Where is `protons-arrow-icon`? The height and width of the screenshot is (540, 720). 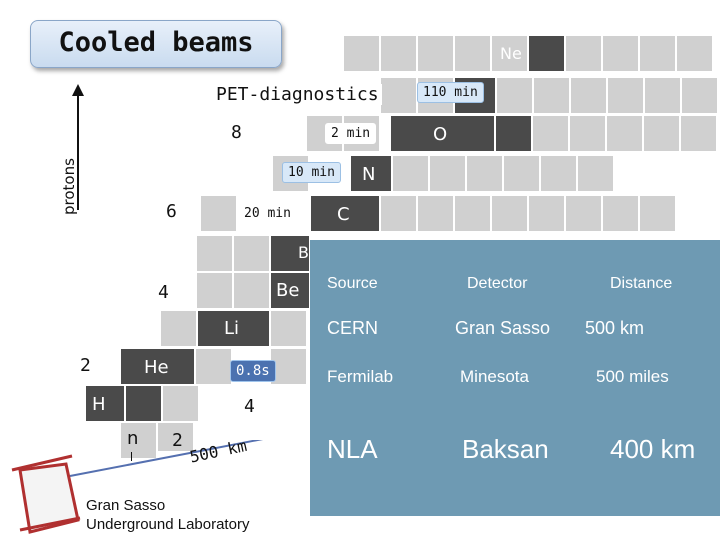 protons-arrow-icon is located at coordinates (78, 90).